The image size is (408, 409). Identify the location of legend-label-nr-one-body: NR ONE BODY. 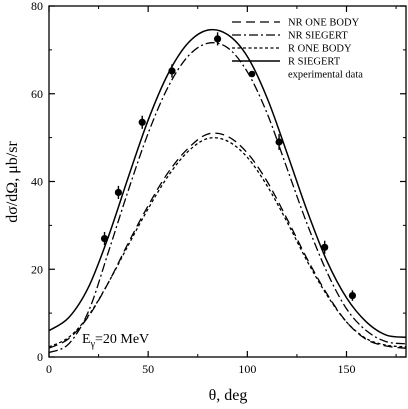
(324, 23).